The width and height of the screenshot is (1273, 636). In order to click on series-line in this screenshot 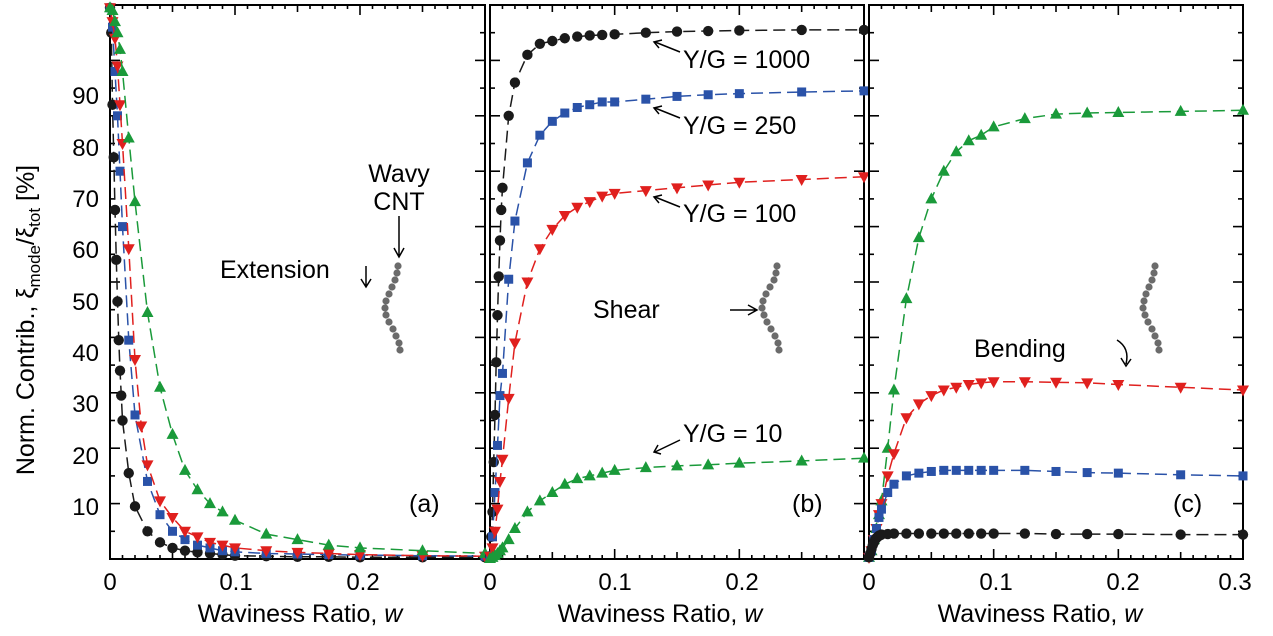, I will do `click(1055, 545)`.